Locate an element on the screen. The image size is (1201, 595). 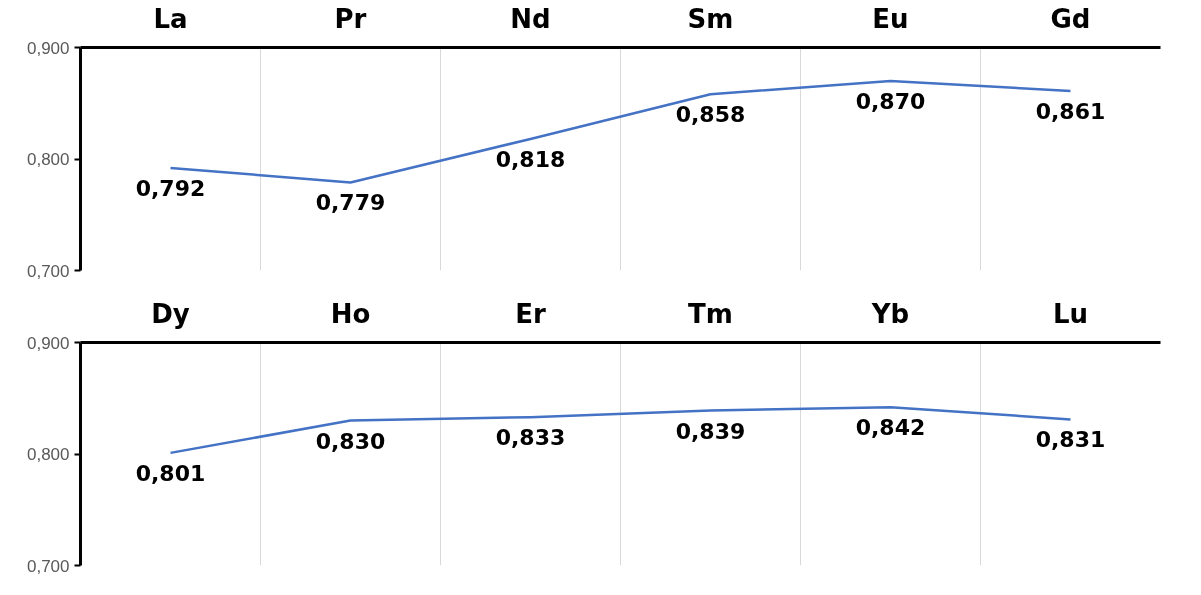
data-label: 0,833 is located at coordinates (530, 438).